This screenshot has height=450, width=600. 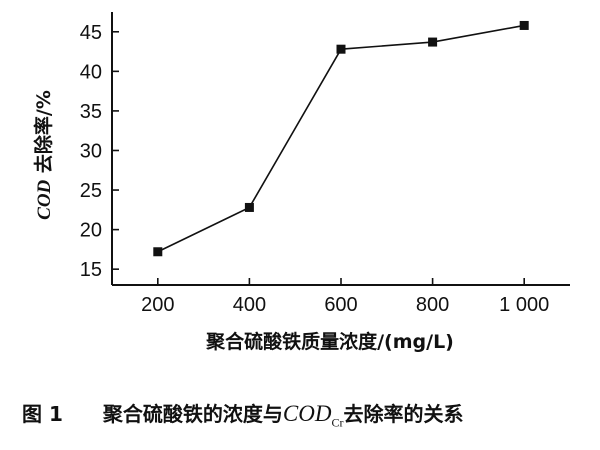 What do you see at coordinates (524, 305) in the screenshot?
I see `x-tick-label: 1 000` at bounding box center [524, 305].